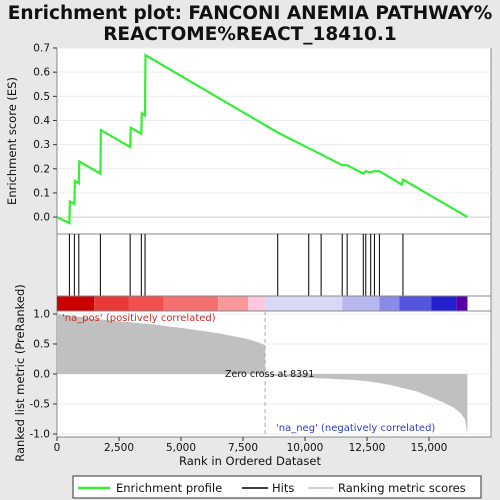 This screenshot has width=500, height=500. What do you see at coordinates (41, 49) in the screenshot?
I see `es-y-tick-label: 0.7` at bounding box center [41, 49].